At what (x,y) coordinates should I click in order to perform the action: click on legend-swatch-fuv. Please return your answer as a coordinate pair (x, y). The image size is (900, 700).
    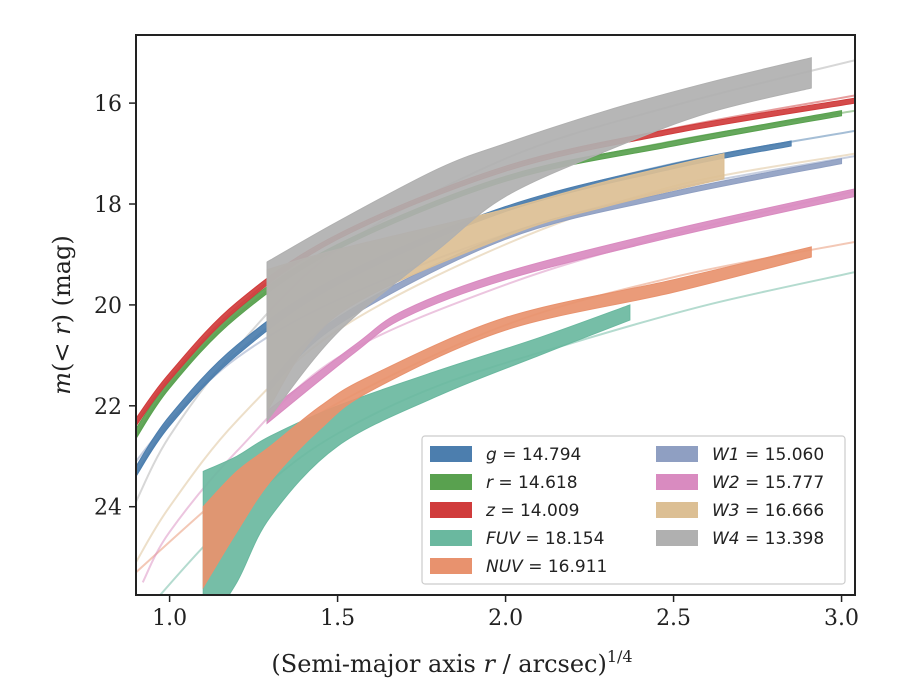
    Looking at the image, I should click on (451, 538).